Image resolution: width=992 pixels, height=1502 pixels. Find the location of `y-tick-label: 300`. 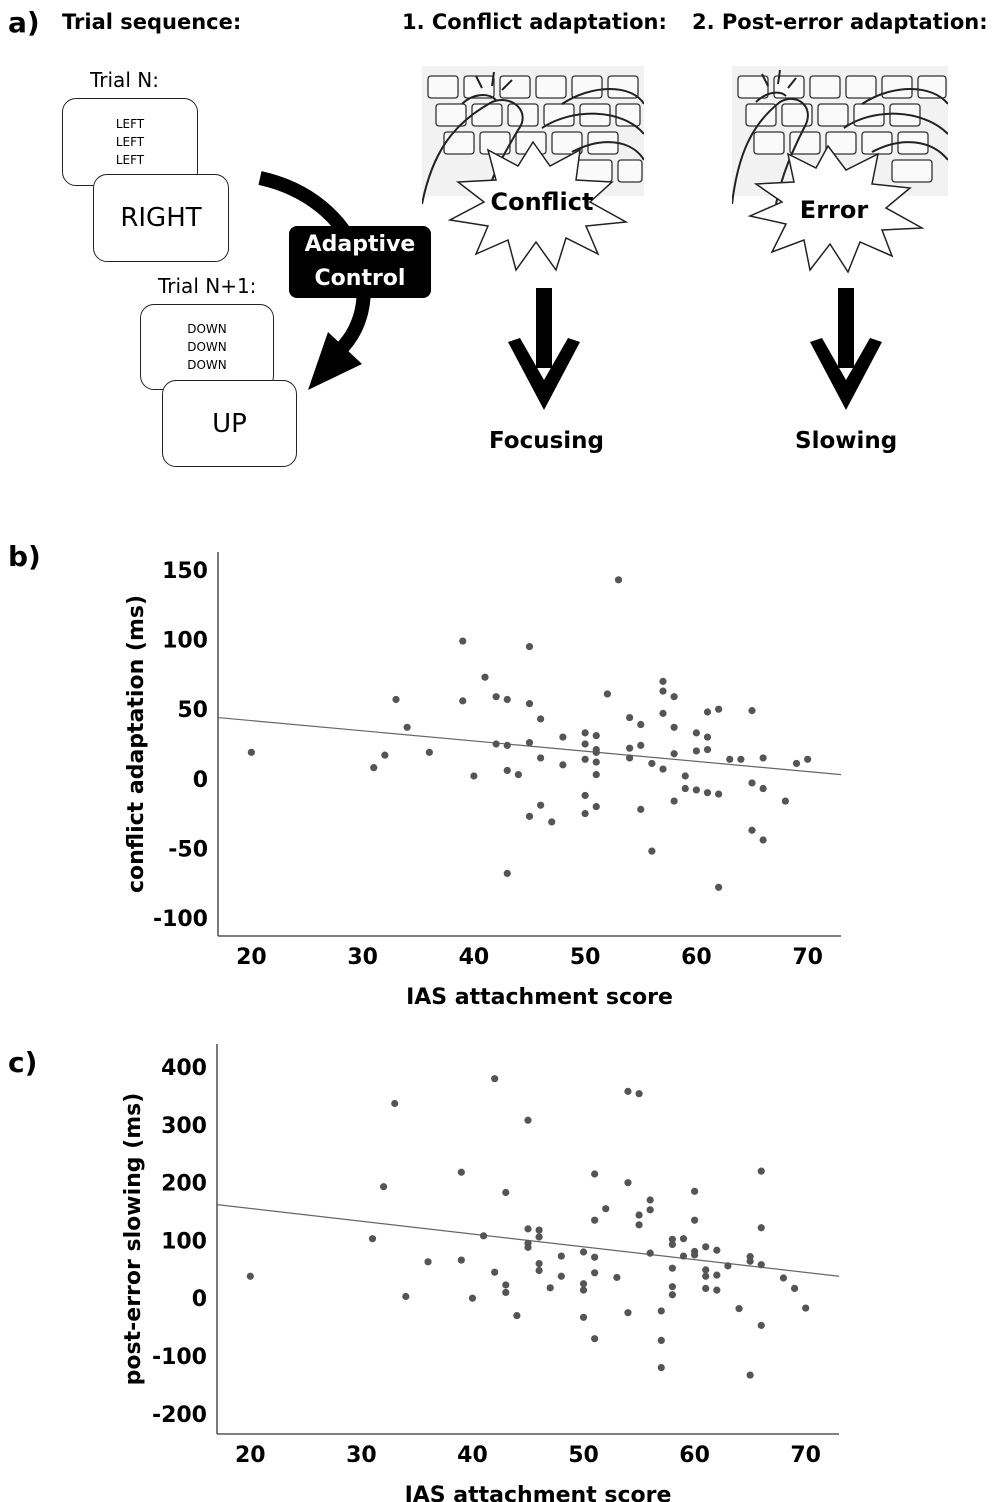

y-tick-label: 300 is located at coordinates (184, 1126).